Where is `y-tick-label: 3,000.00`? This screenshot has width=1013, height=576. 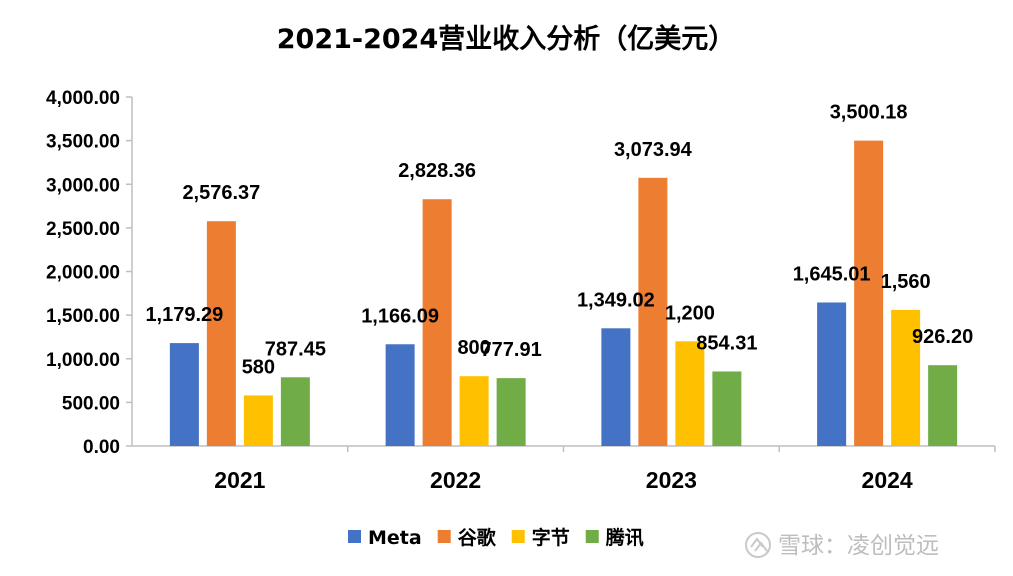
y-tick-label: 3,000.00 is located at coordinates (83, 185).